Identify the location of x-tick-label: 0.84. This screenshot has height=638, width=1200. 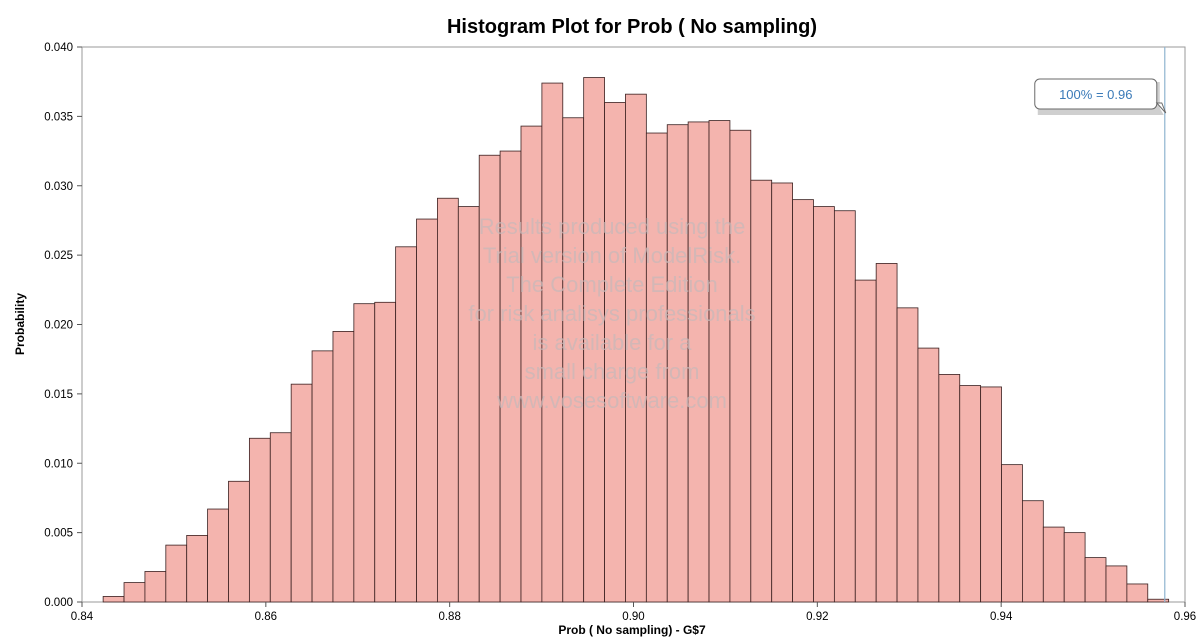
(82, 617).